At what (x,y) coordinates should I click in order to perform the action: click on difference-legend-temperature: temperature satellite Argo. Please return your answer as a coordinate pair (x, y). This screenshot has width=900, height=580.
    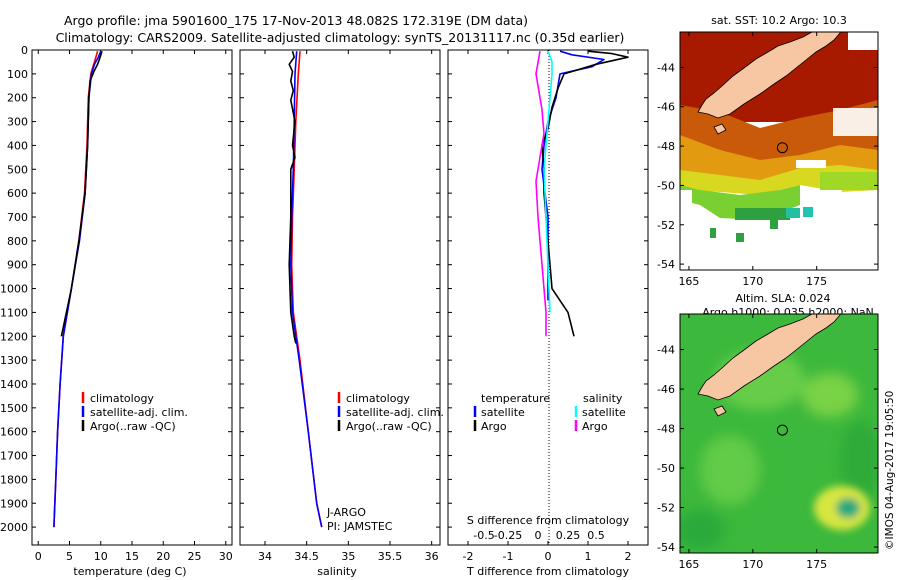
    Looking at the image, I should click on (511, 412).